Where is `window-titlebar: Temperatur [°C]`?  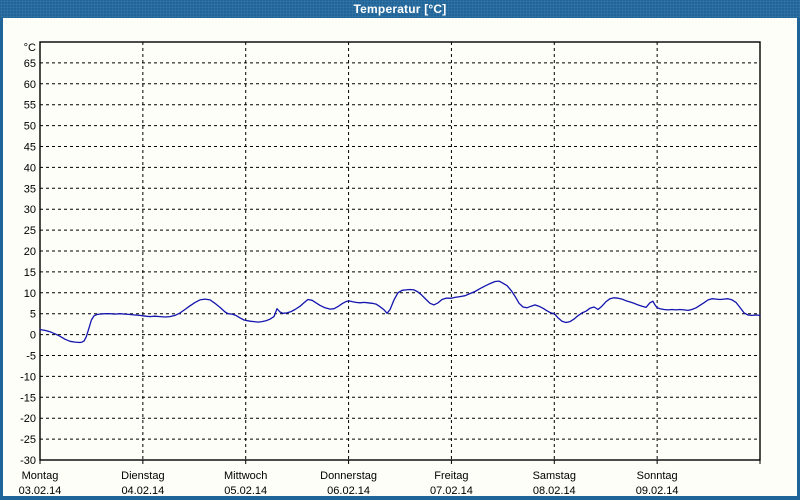 window-titlebar: Temperatur [°C] is located at coordinates (400, 9).